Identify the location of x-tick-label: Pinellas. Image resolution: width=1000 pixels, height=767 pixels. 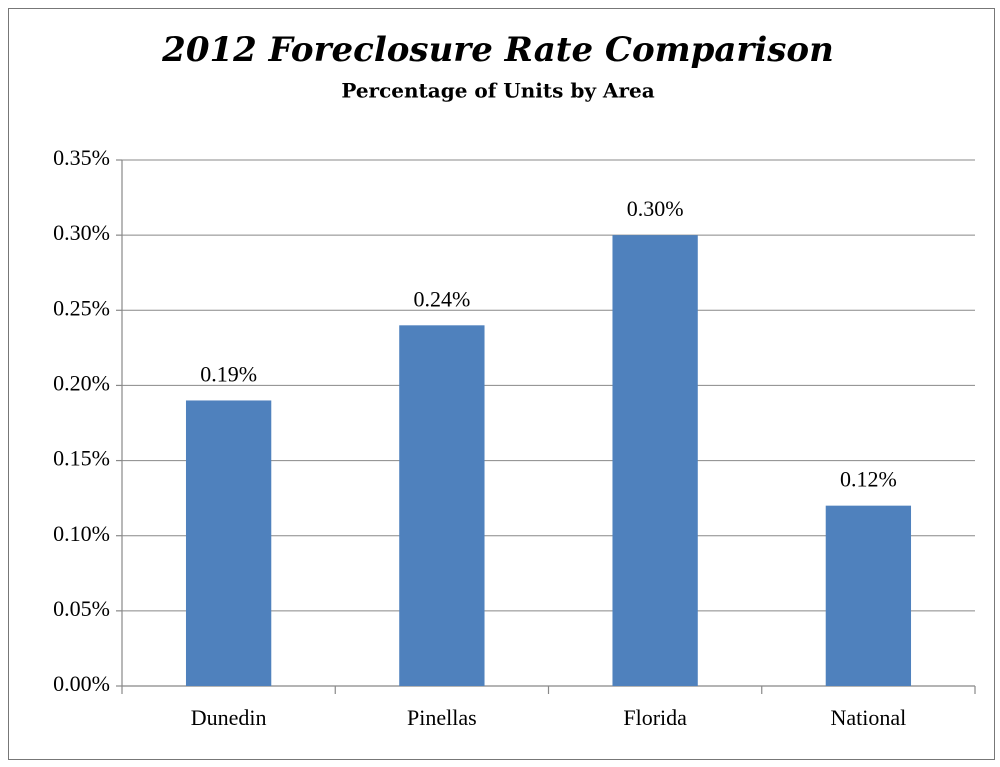
(442, 717).